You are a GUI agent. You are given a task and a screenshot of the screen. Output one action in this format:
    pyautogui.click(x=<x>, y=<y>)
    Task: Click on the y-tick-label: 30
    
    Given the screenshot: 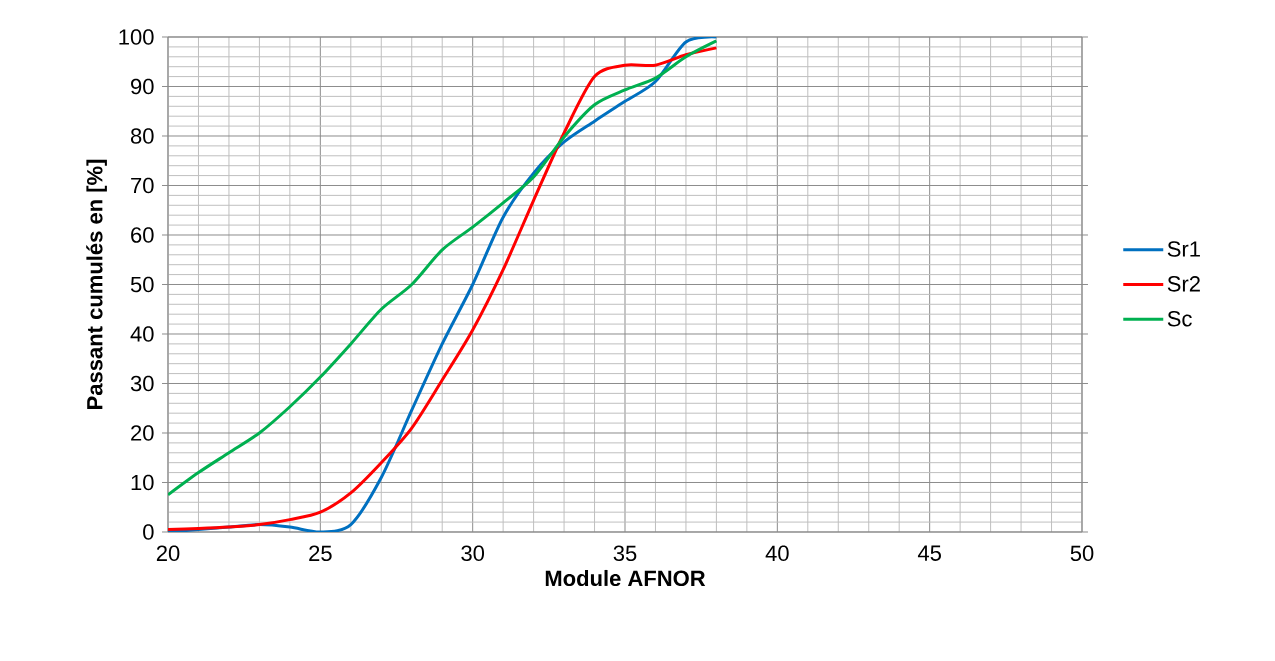 What is the action you would take?
    pyautogui.click(x=142, y=383)
    